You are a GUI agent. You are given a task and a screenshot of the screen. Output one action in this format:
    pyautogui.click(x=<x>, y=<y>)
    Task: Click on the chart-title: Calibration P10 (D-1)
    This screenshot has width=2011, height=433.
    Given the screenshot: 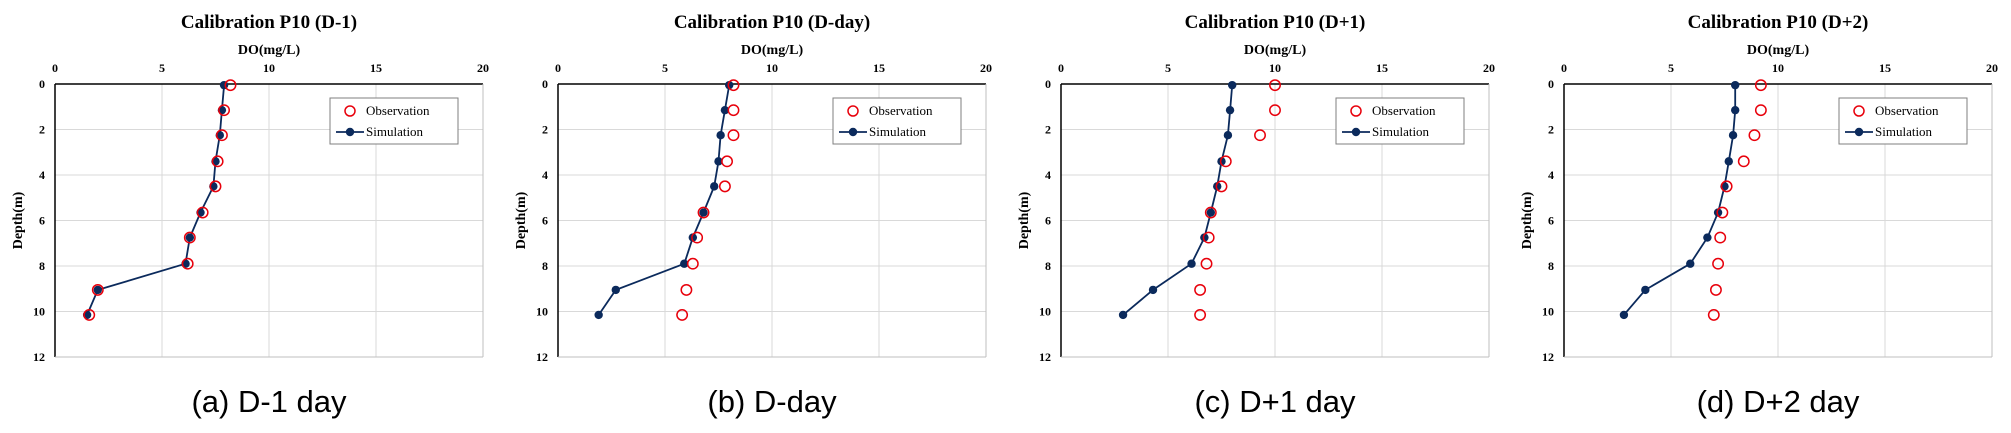 What is the action you would take?
    pyautogui.click(x=269, y=22)
    